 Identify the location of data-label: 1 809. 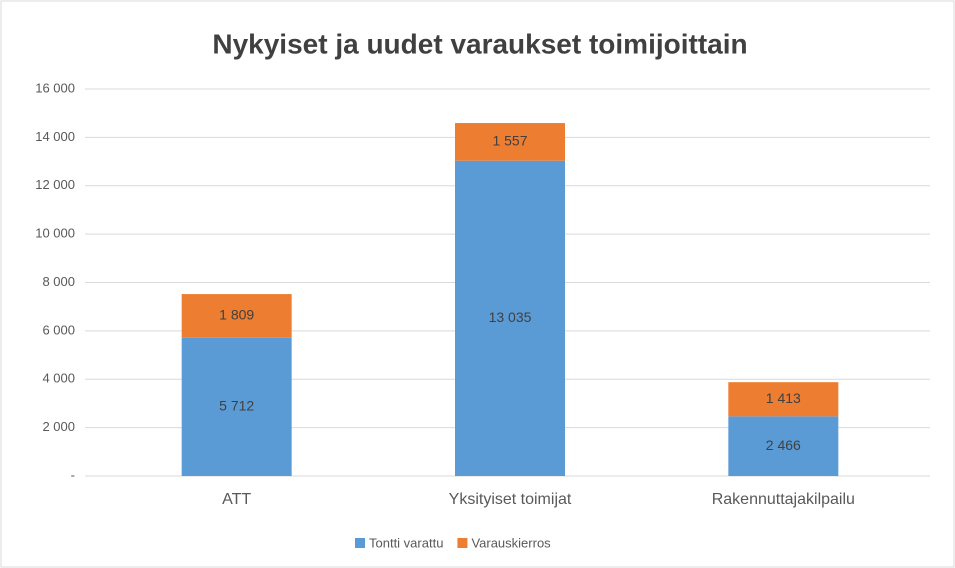
(236, 315).